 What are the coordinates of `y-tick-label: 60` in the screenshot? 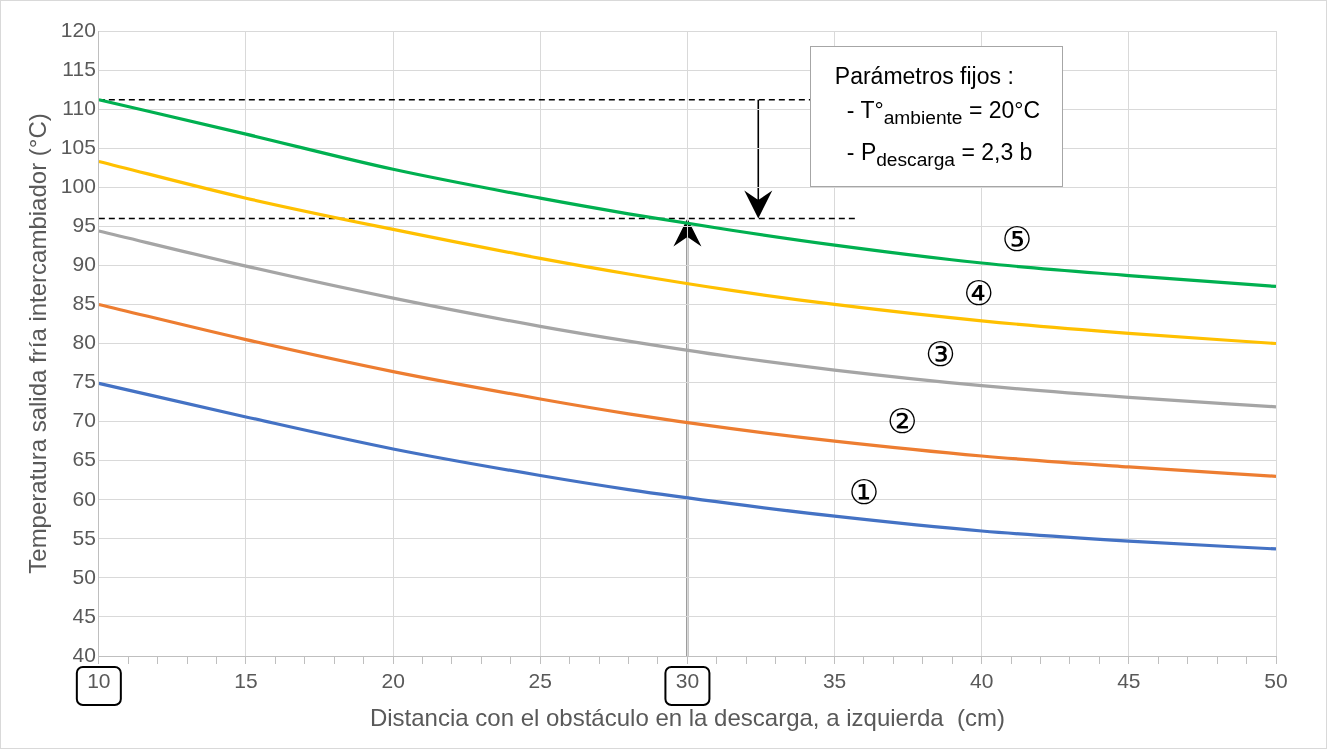 It's located at (84, 498).